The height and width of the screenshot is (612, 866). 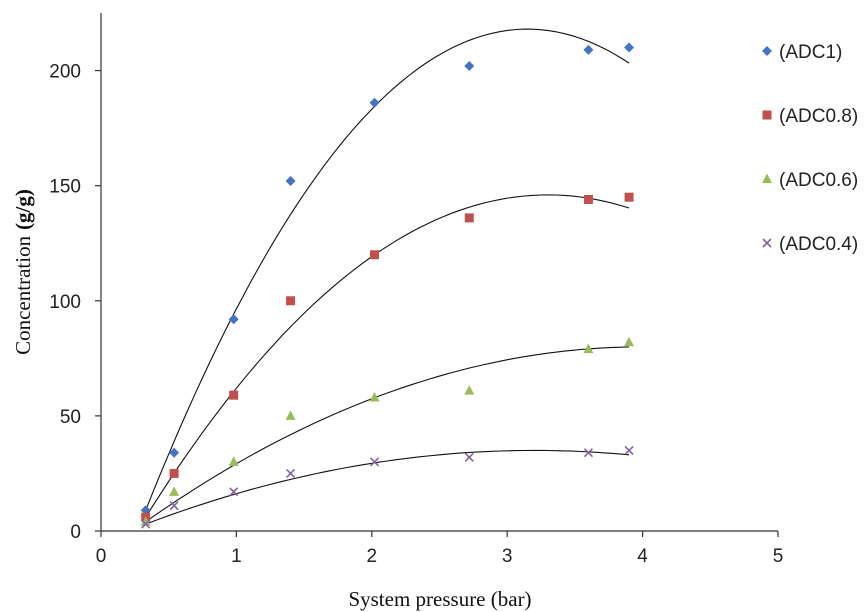 What do you see at coordinates (818, 116) in the screenshot?
I see `legend-label: (ADC0.8)` at bounding box center [818, 116].